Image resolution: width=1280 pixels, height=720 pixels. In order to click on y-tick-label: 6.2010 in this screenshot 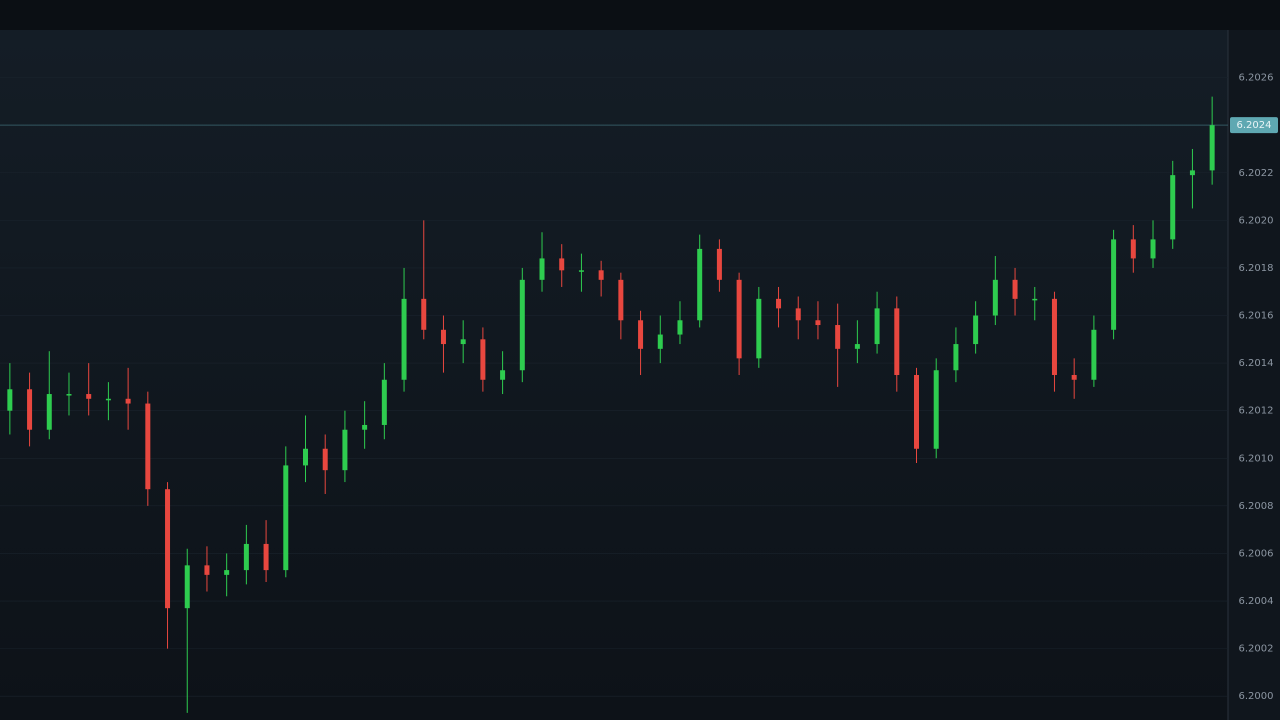, I will do `click(1256, 458)`.